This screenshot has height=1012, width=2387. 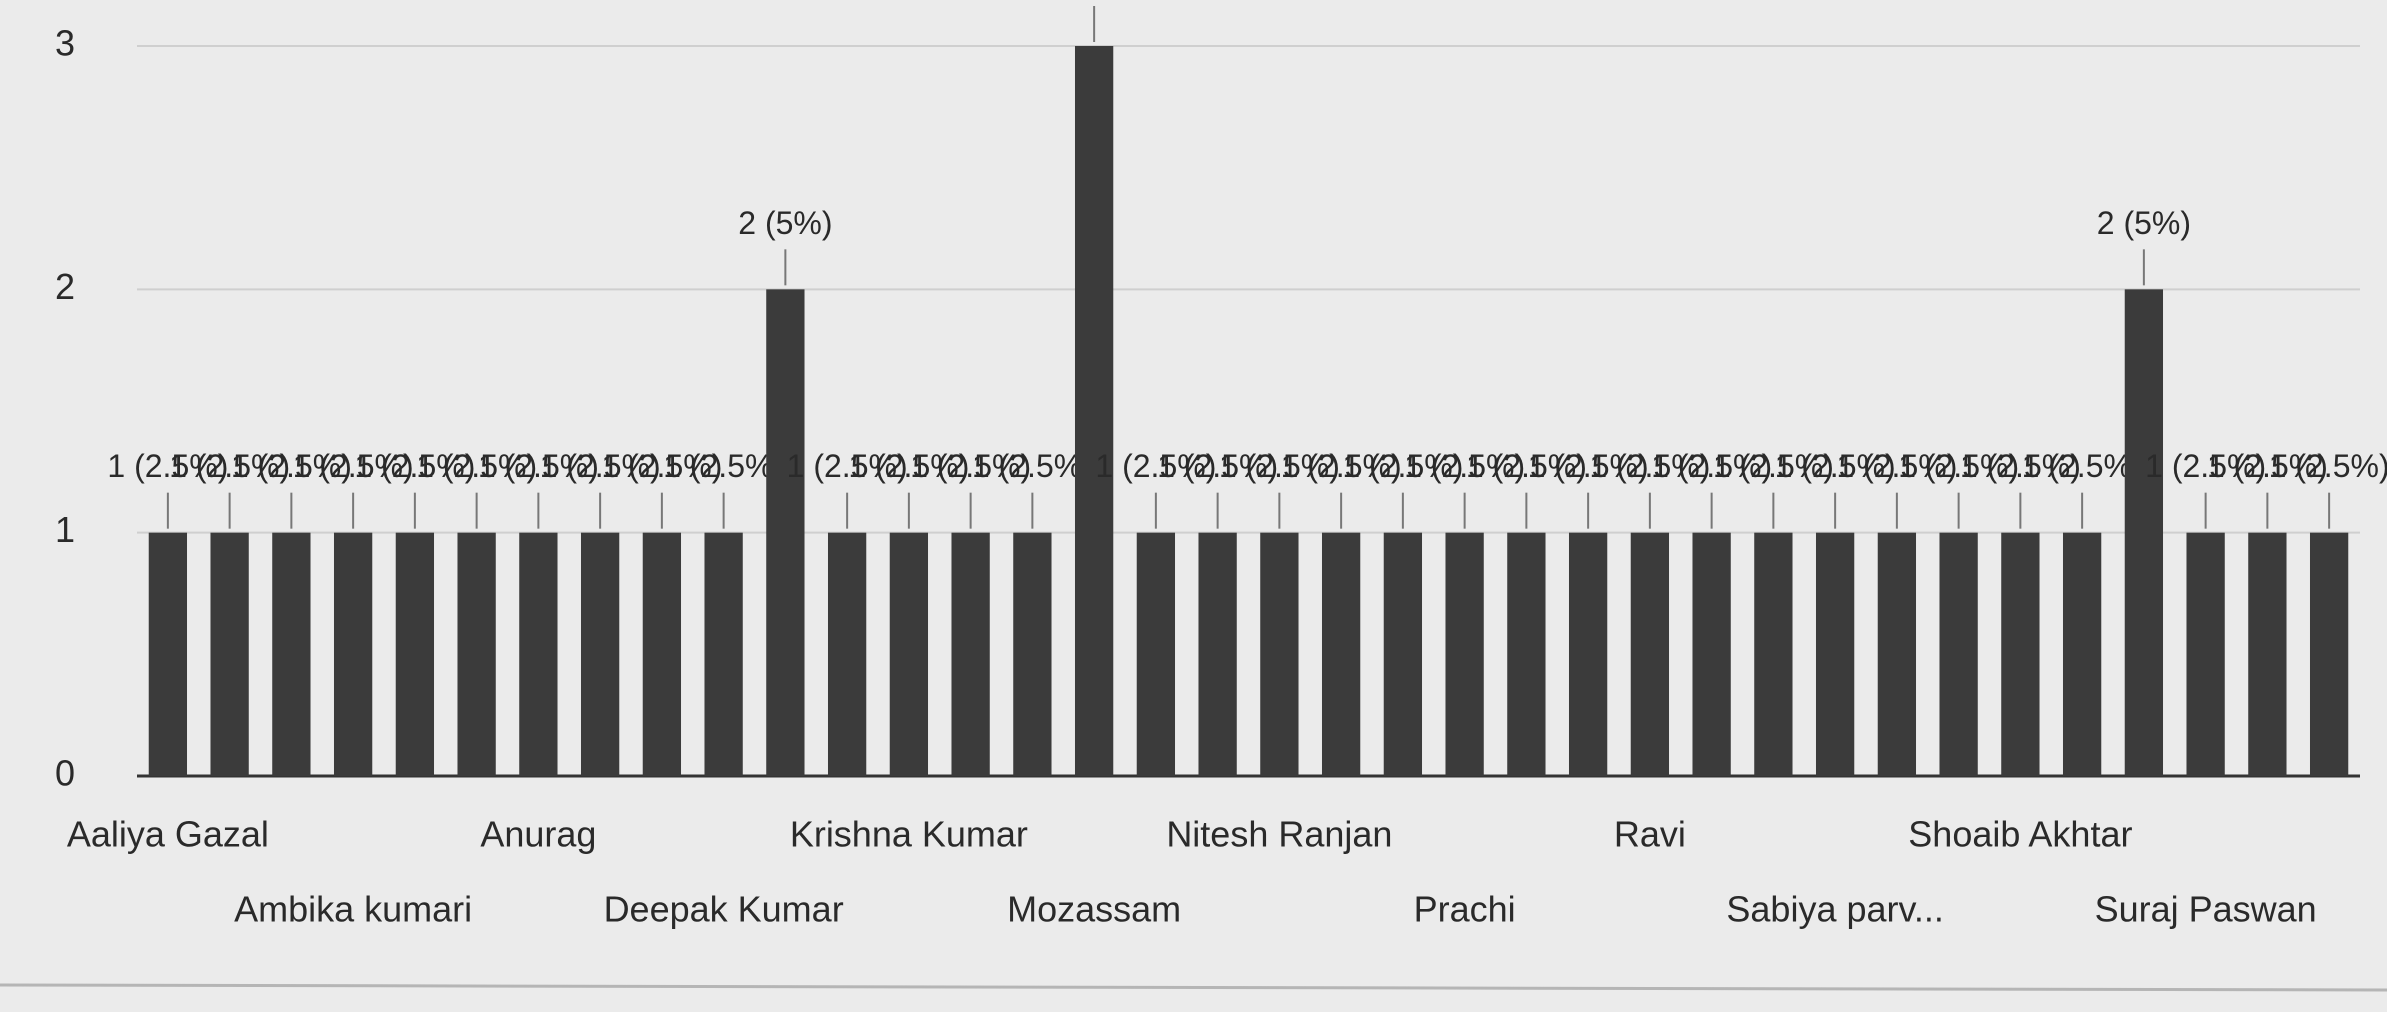 I want to click on x-tick-label: Krishna Kumar, so click(x=909, y=834).